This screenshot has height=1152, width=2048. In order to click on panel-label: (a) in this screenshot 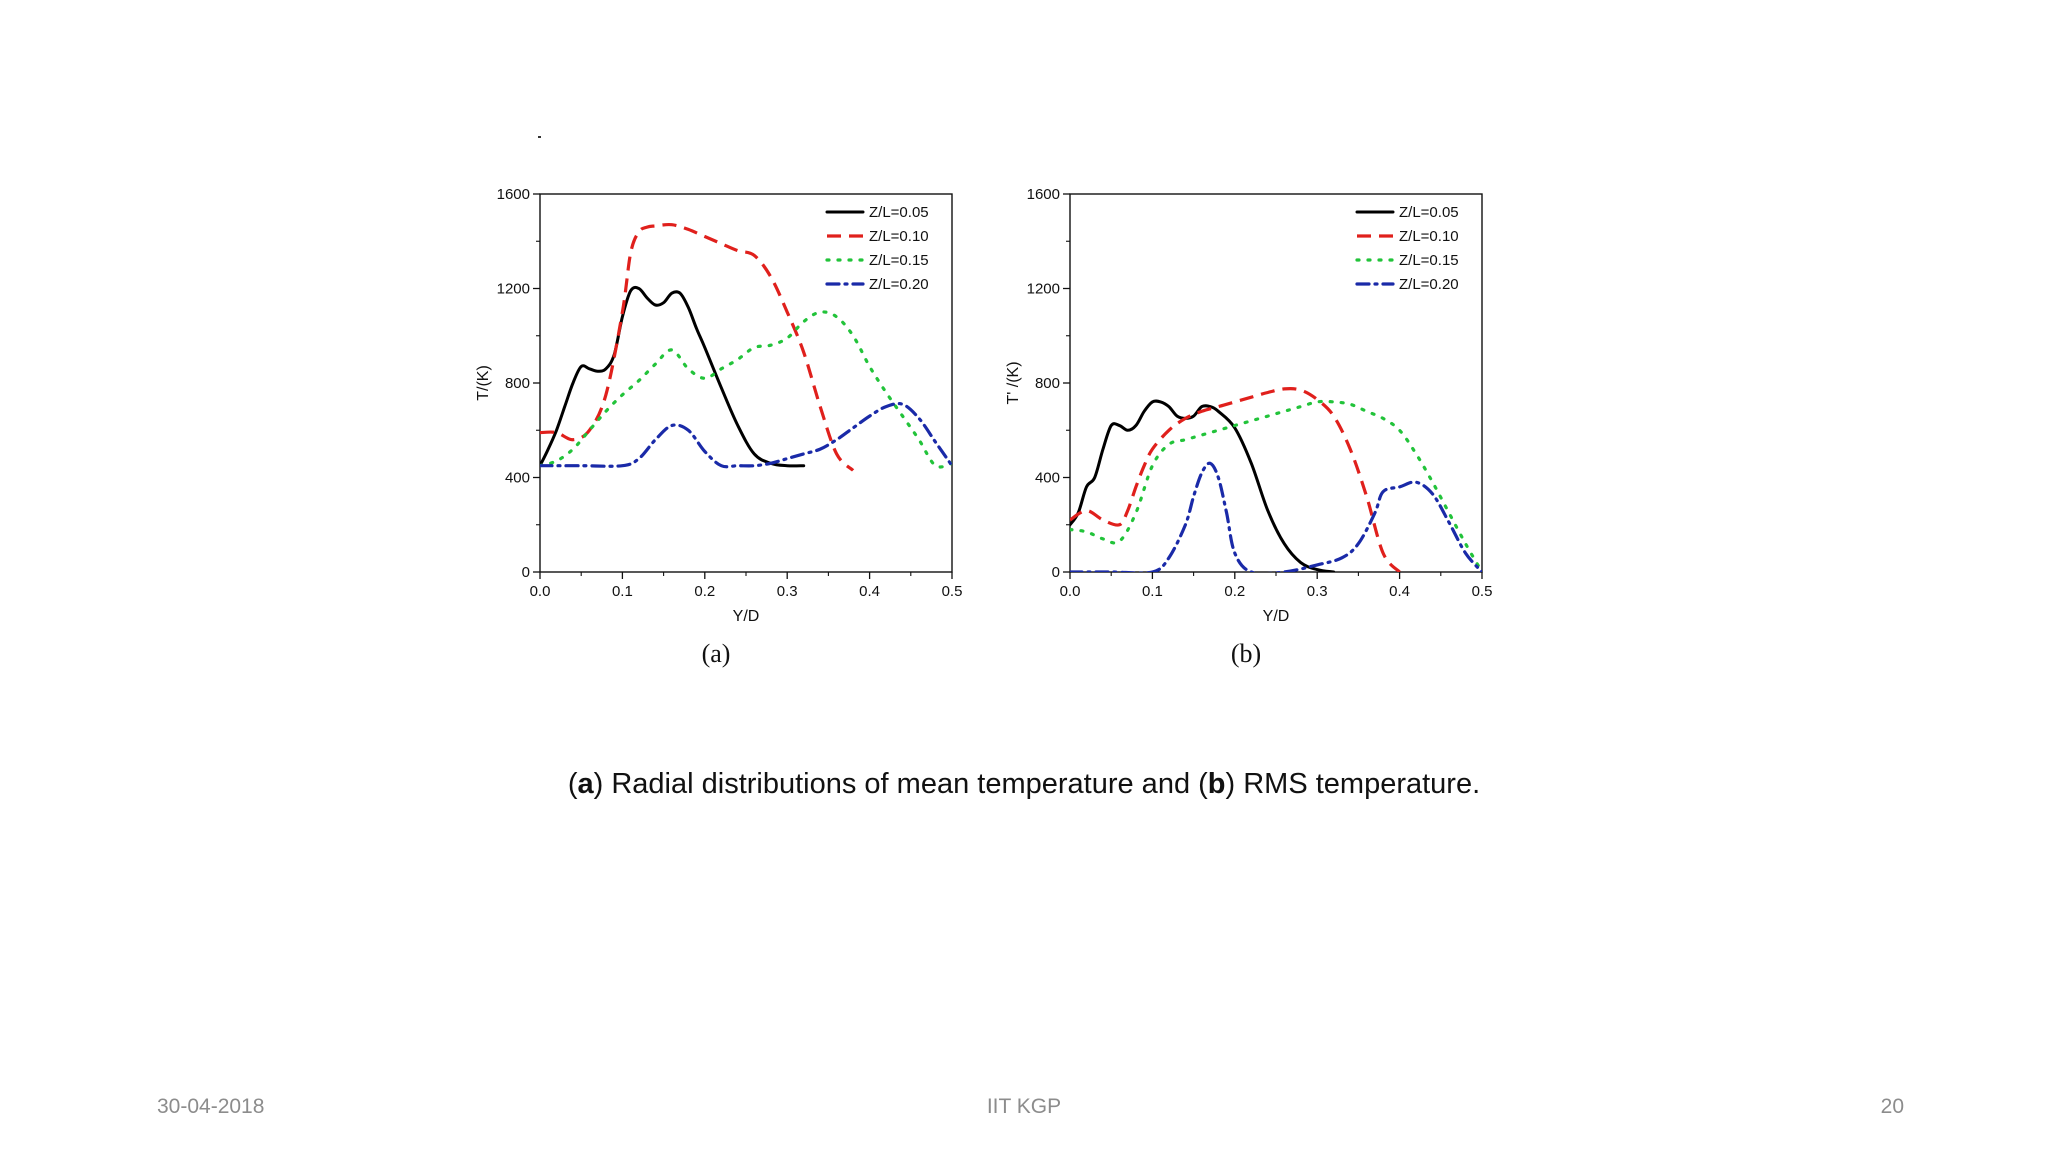, I will do `click(716, 653)`.